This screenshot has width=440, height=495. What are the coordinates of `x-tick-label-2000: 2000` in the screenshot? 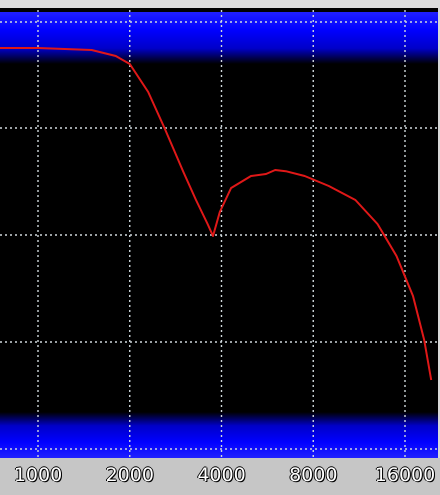 It's located at (129, 475).